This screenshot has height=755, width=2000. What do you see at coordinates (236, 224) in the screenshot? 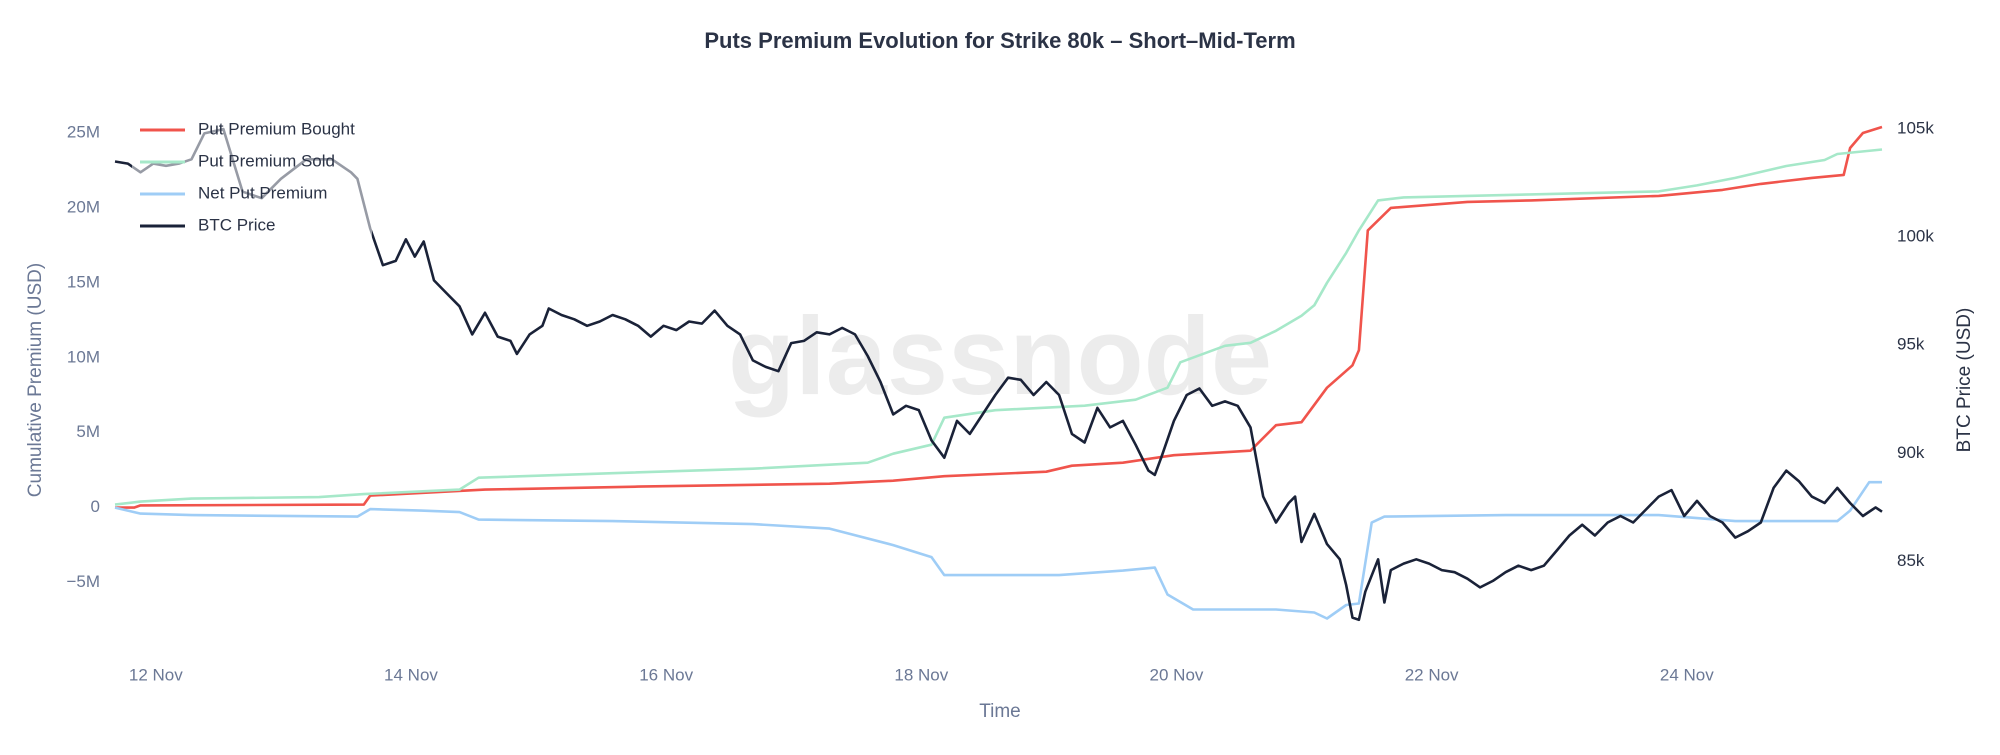
I see `legend-label: BTC Price` at bounding box center [236, 224].